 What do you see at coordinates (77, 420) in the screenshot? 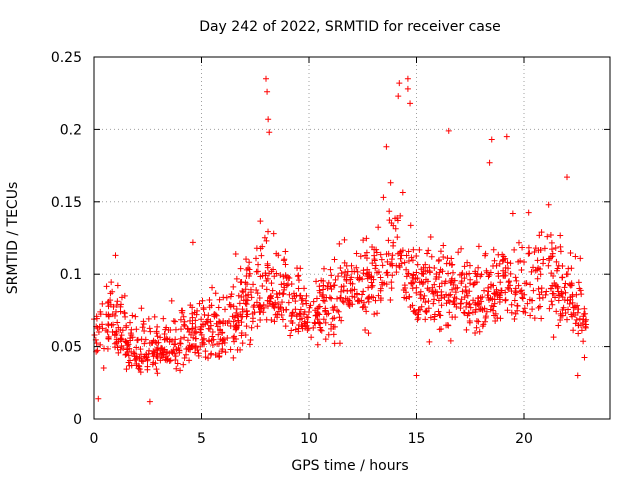
I see `y-tick-label: 0` at bounding box center [77, 420].